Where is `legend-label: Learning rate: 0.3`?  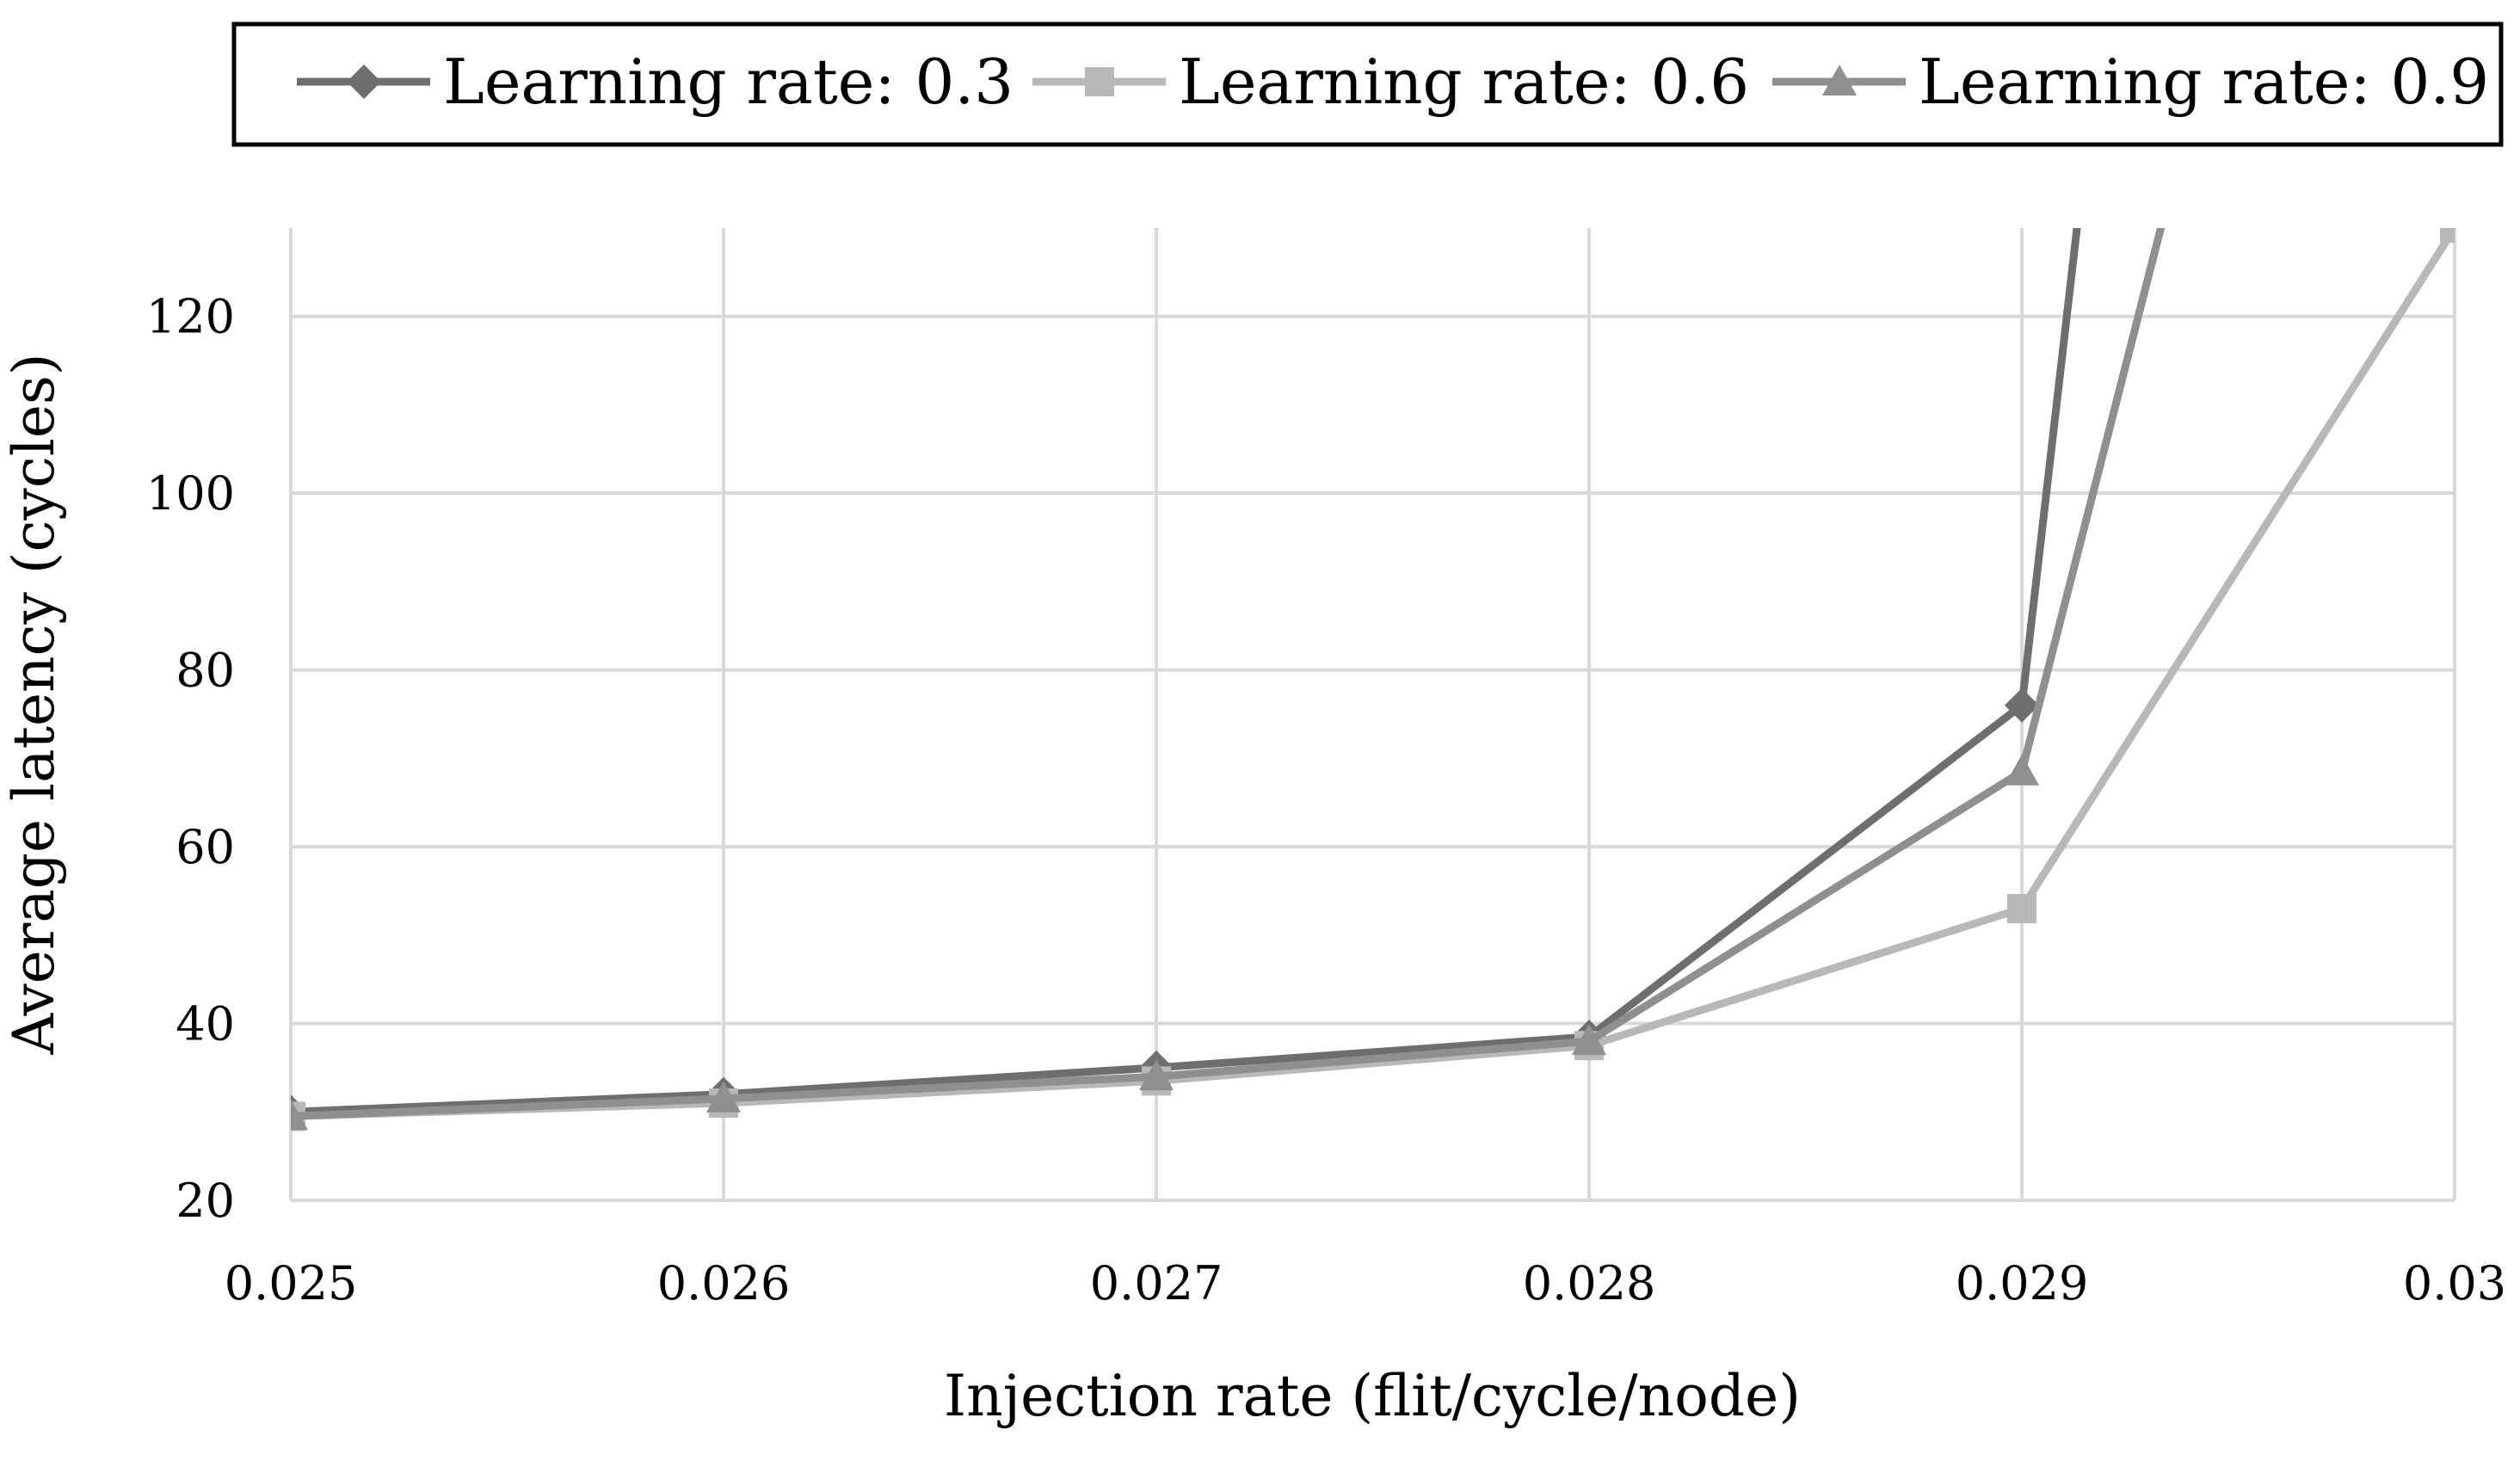 legend-label: Learning rate: 0.3 is located at coordinates (729, 82).